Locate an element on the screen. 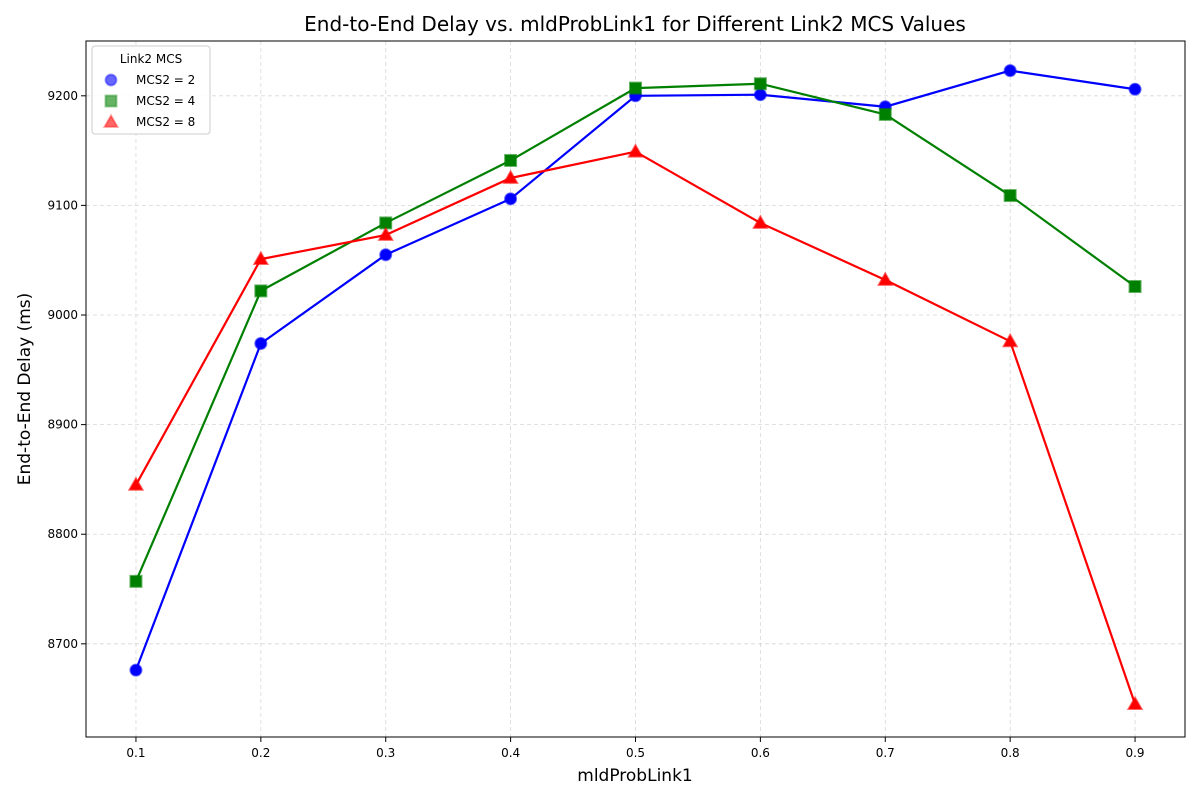  x-tick-label: 0.1 is located at coordinates (135, 753).